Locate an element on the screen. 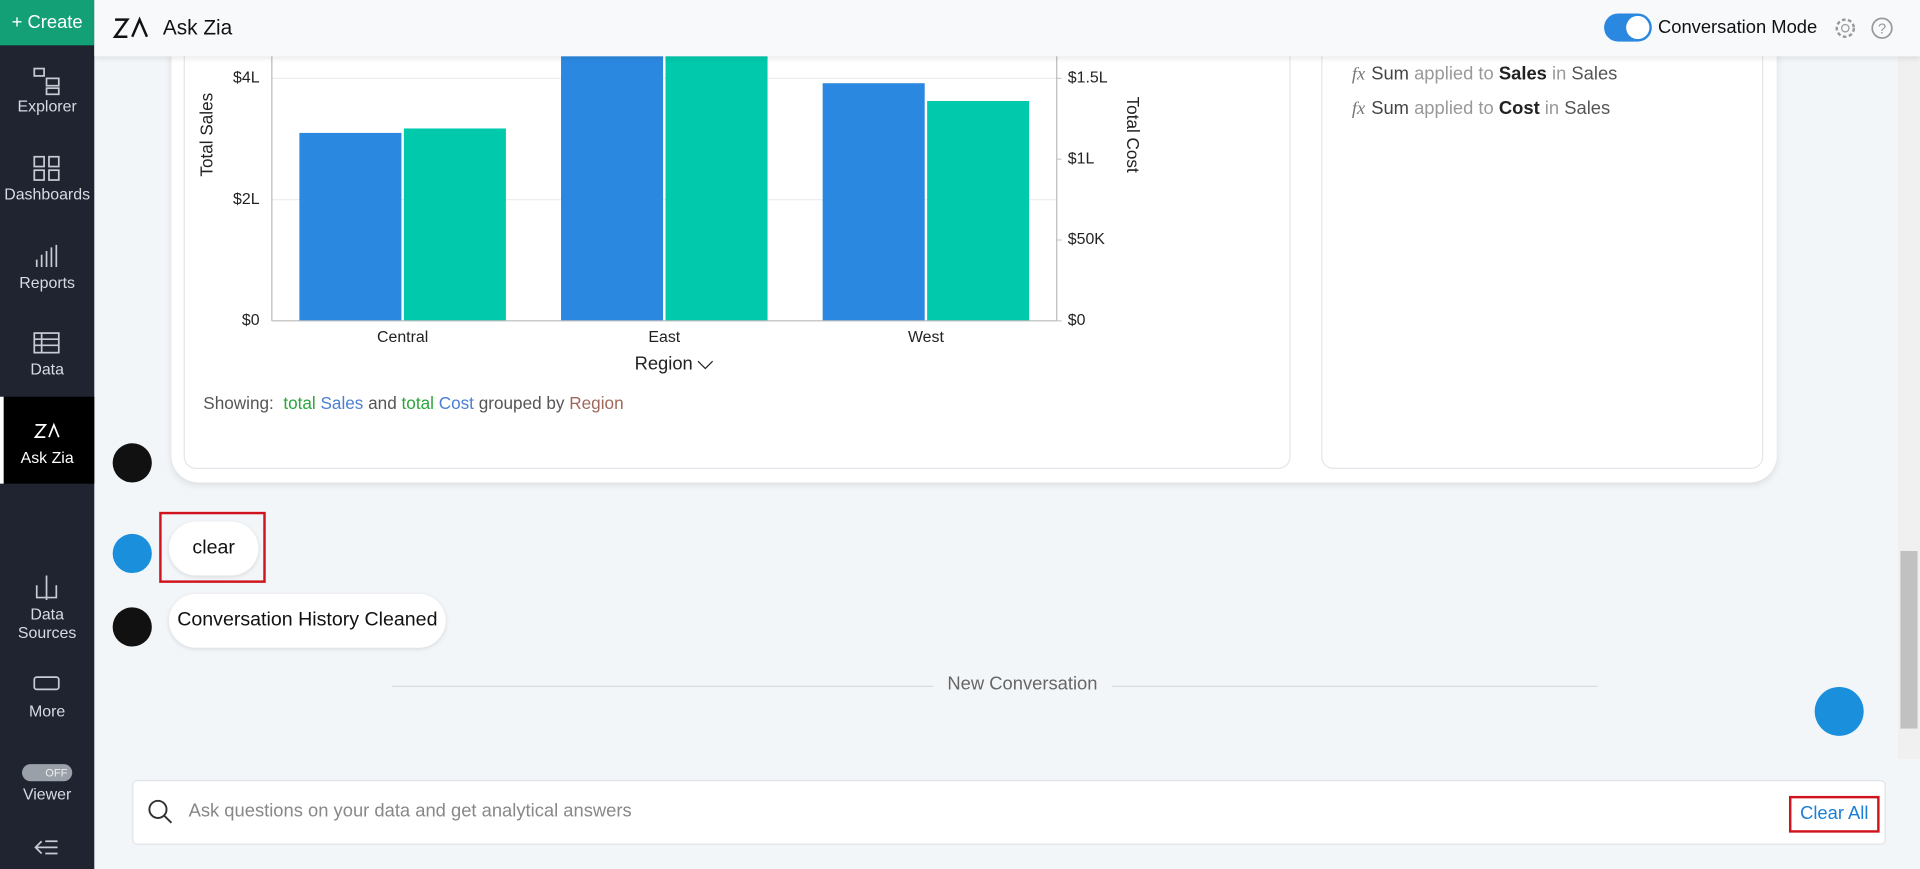 The image size is (1920, 869). nav-item: Sources is located at coordinates (47, 632).